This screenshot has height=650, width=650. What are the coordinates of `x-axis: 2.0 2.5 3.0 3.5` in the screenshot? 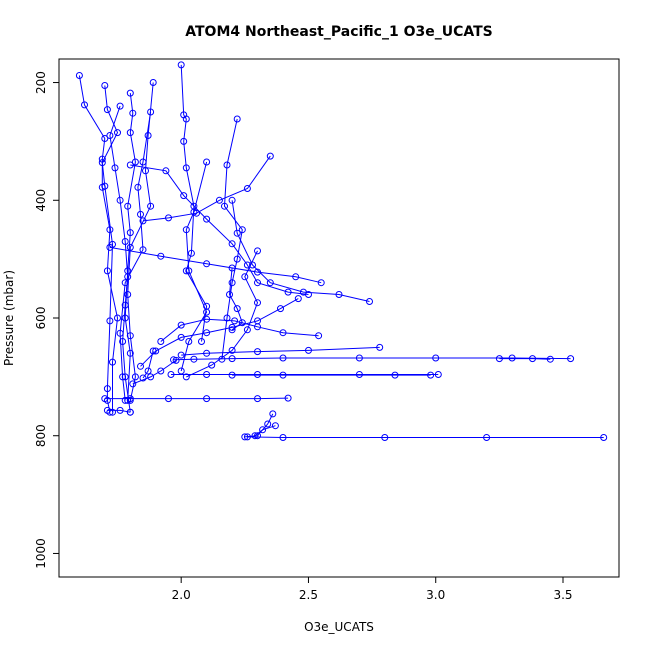 It's located at (372, 589).